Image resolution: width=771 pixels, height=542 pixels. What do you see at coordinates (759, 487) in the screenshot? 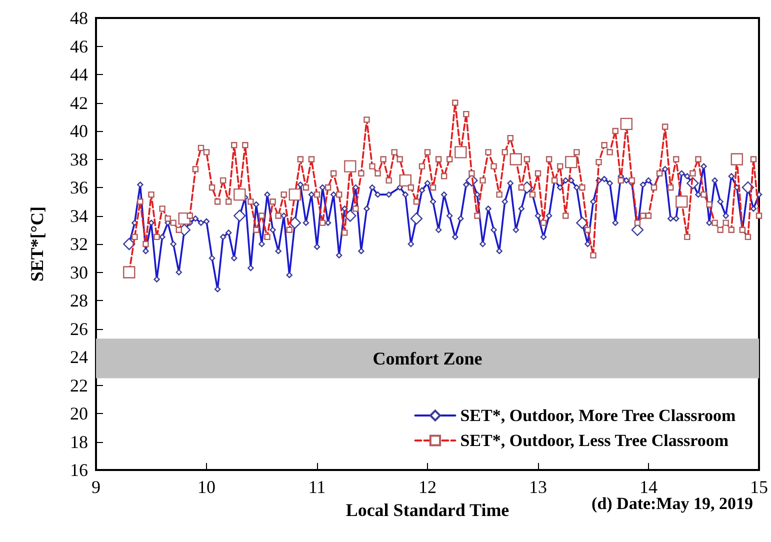
I see `x-tick-label: 15` at bounding box center [759, 487].